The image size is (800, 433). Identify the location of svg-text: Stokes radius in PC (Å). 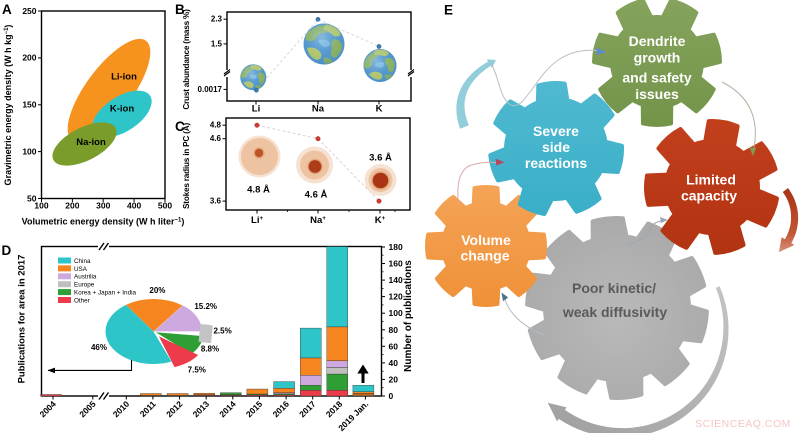
(186, 166).